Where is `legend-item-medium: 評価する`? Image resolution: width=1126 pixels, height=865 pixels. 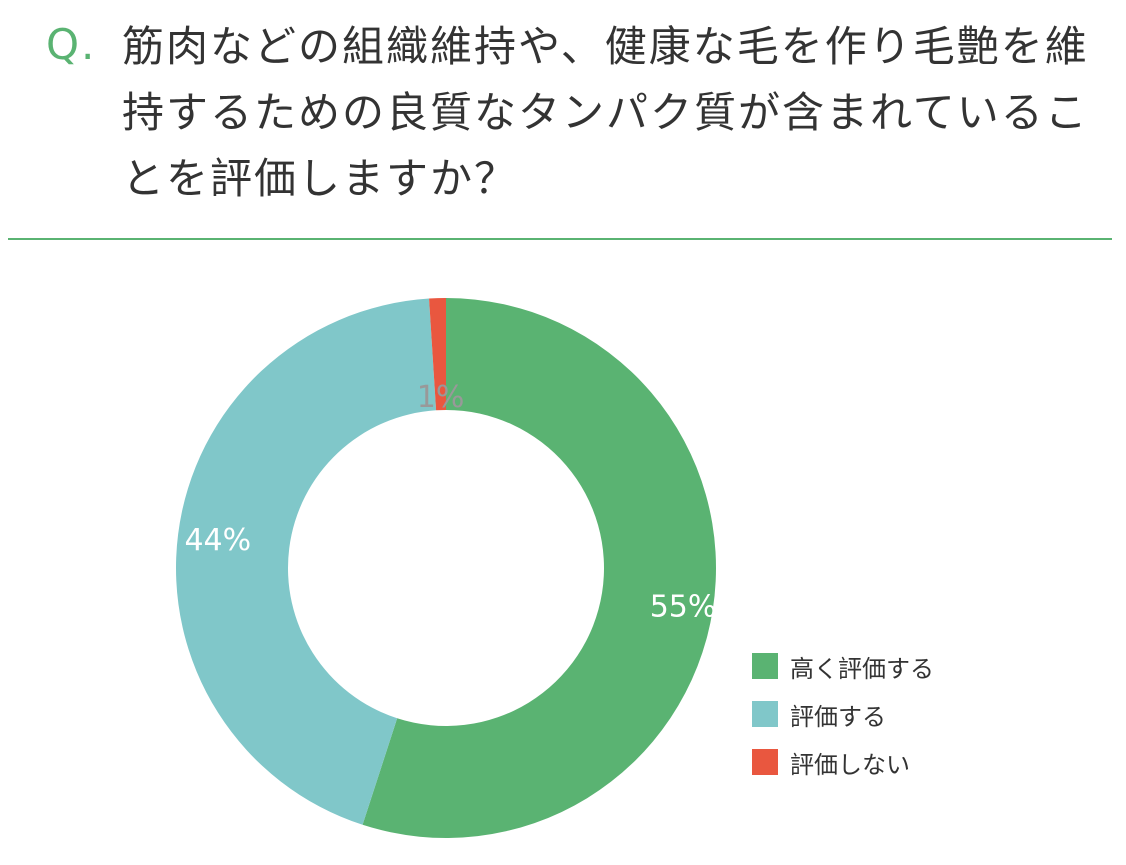
legend-item-medium: 評価する is located at coordinates (843, 714).